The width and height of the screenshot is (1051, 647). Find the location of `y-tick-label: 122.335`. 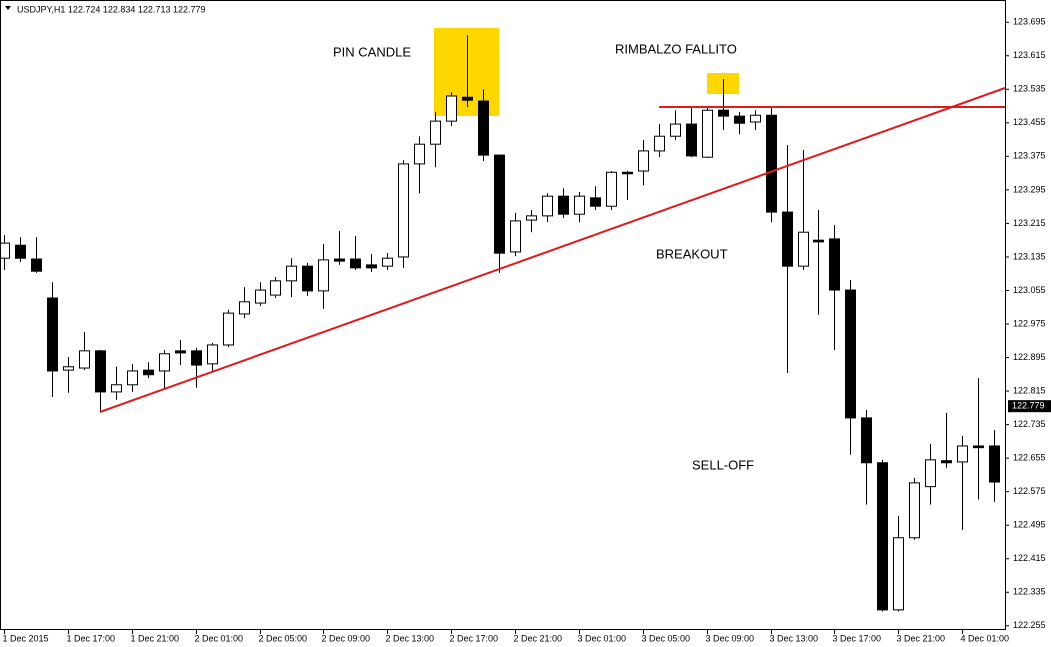

y-tick-label: 122.335 is located at coordinates (1029, 592).